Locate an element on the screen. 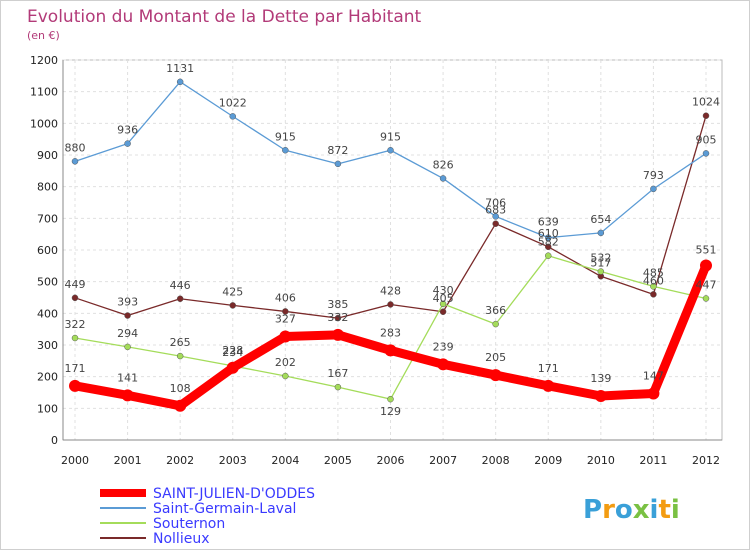 The width and height of the screenshot is (750, 550). y-tick-label: 900 is located at coordinates (47, 155).